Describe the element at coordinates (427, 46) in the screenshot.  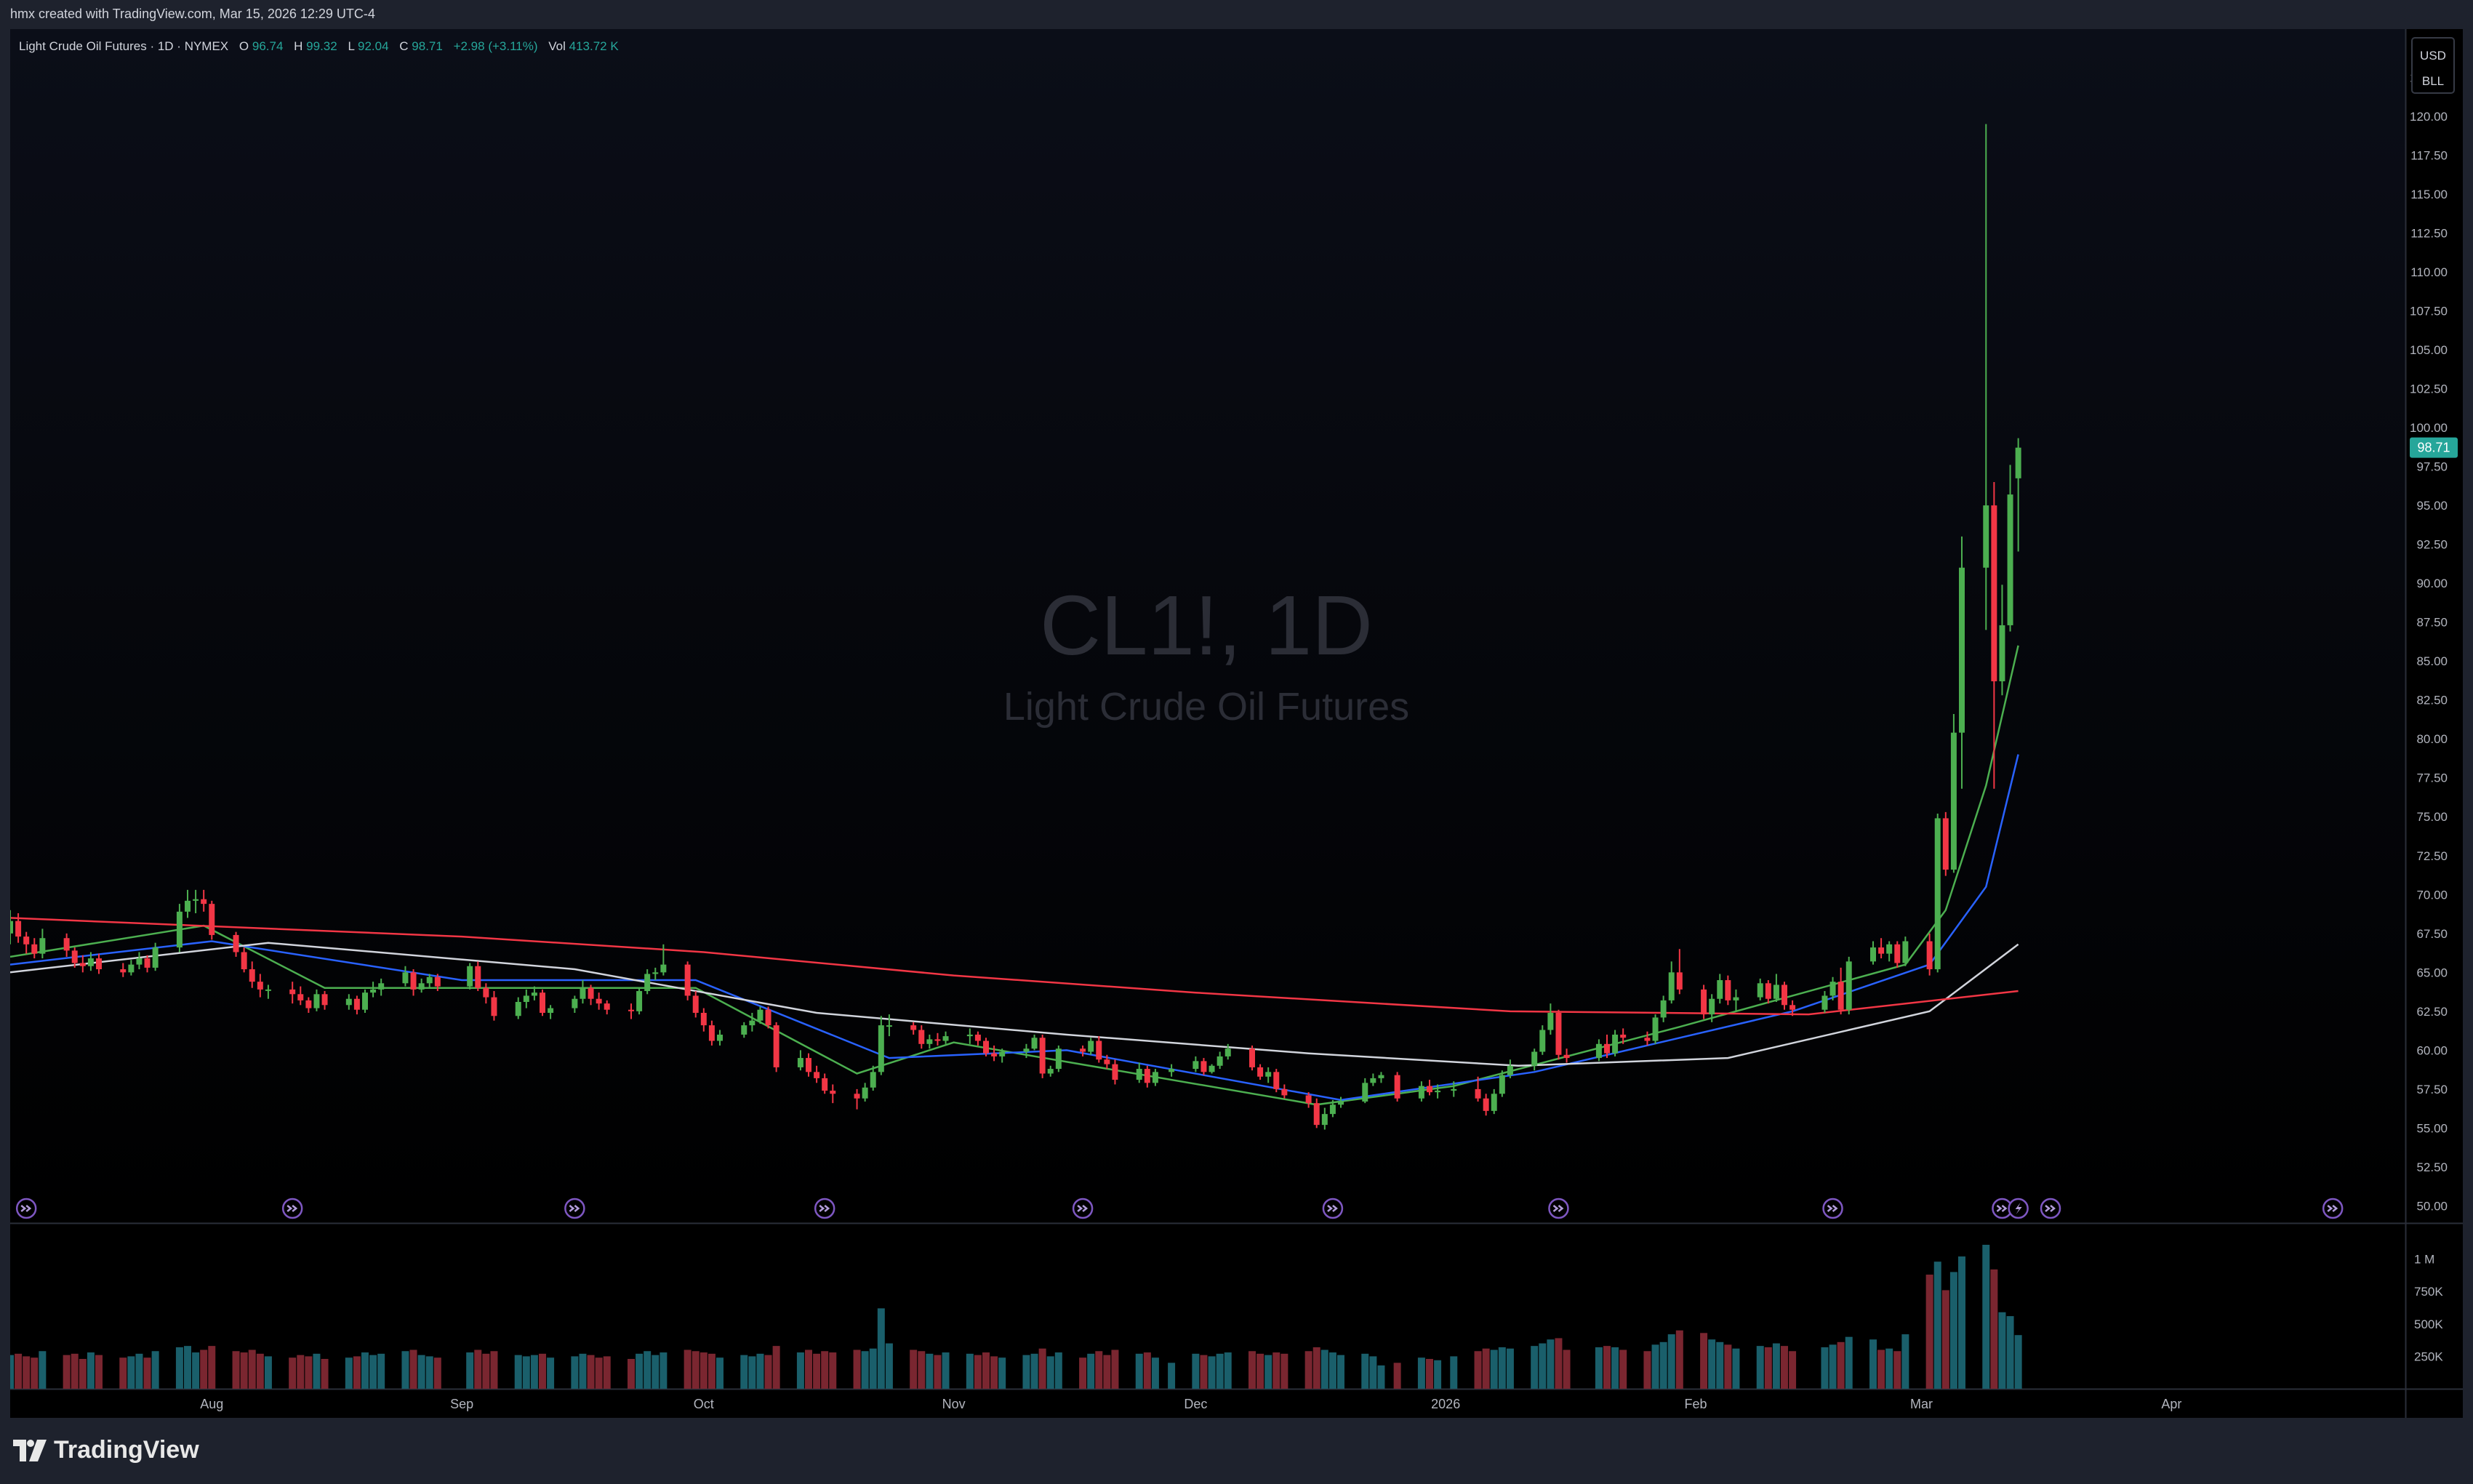
I see `legend-close-value: 98.71` at that location.